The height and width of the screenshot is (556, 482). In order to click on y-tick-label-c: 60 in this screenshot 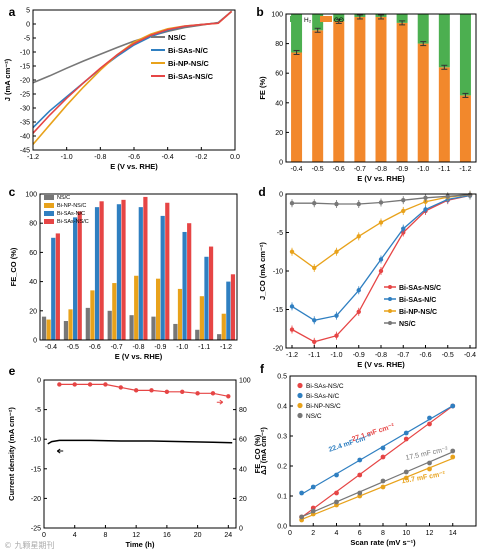, I will do `click(33, 253)`.